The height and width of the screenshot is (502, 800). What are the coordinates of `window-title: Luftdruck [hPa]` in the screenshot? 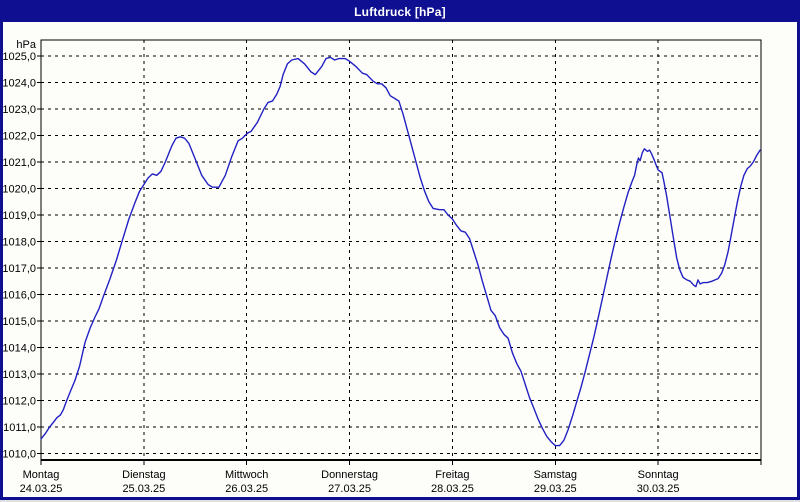 It's located at (400, 12).